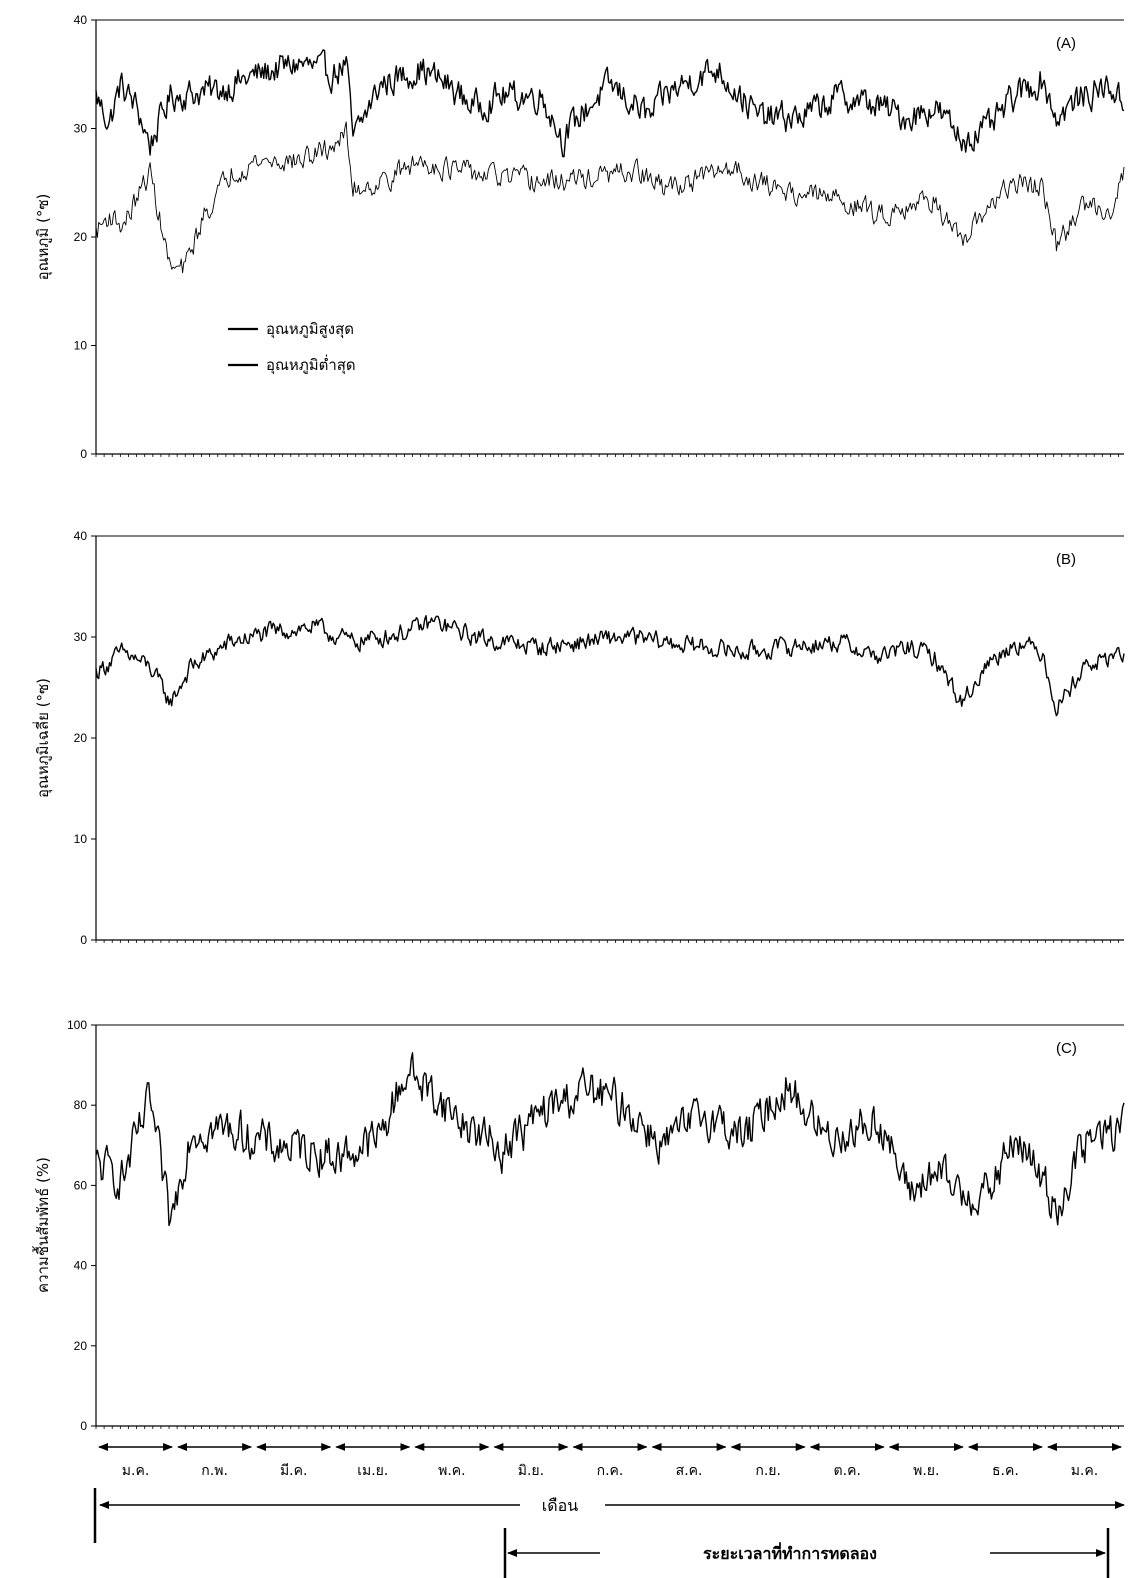 This screenshot has height=1578, width=1132. I want to click on y-tick-label: 80, so click(81, 1105).